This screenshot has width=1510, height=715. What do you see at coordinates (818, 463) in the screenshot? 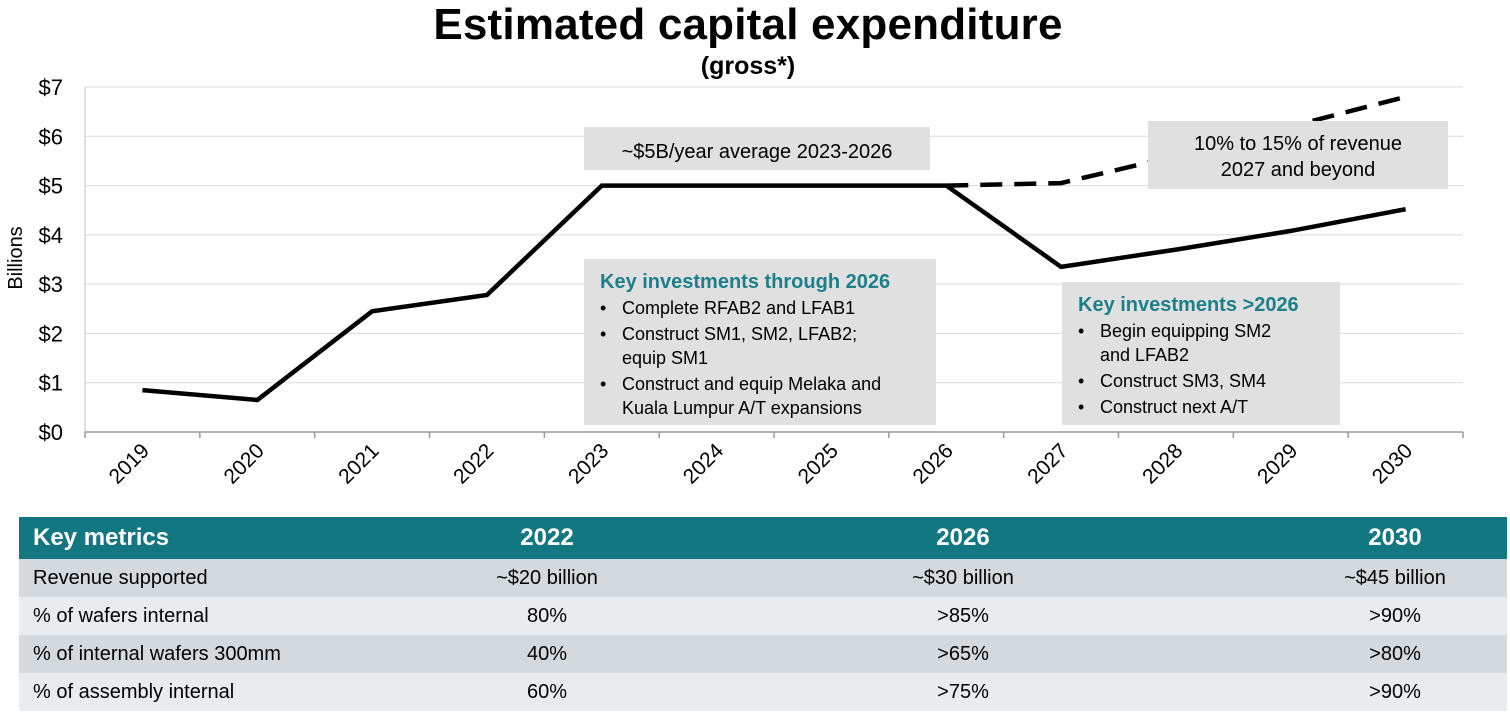
I see `x-tick-label: 2025` at bounding box center [818, 463].